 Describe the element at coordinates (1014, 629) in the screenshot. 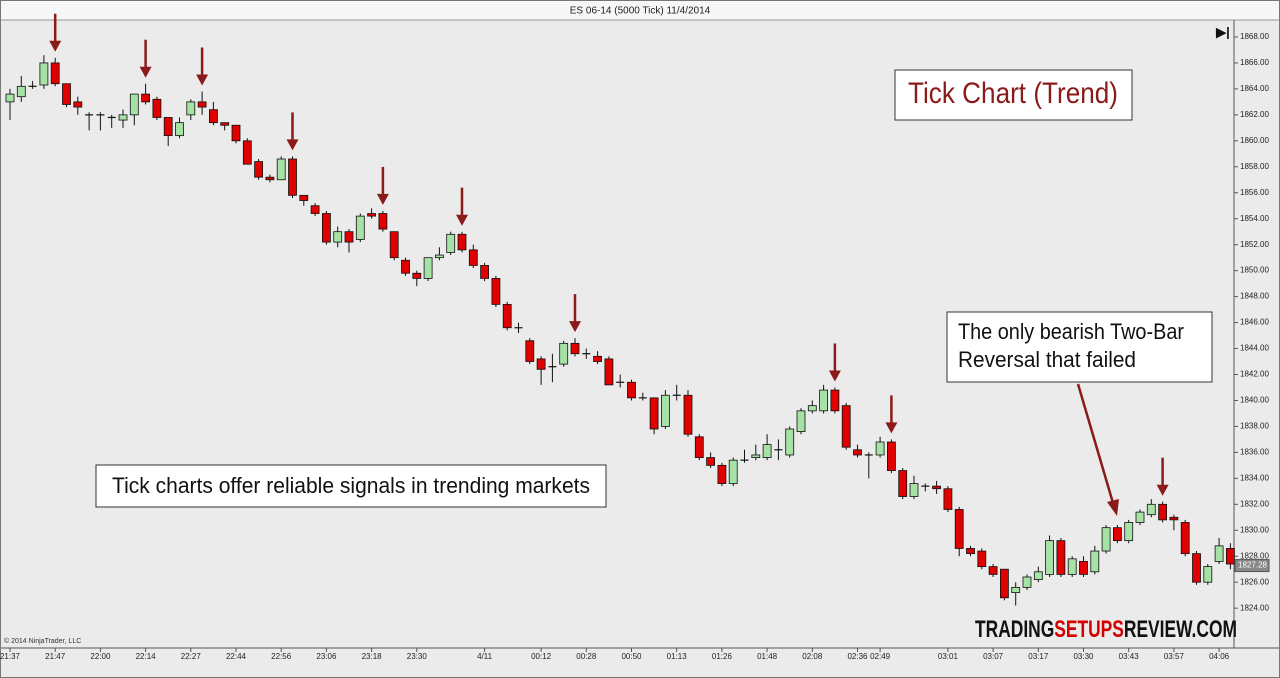

I see `watermark-part: TRADING` at that location.